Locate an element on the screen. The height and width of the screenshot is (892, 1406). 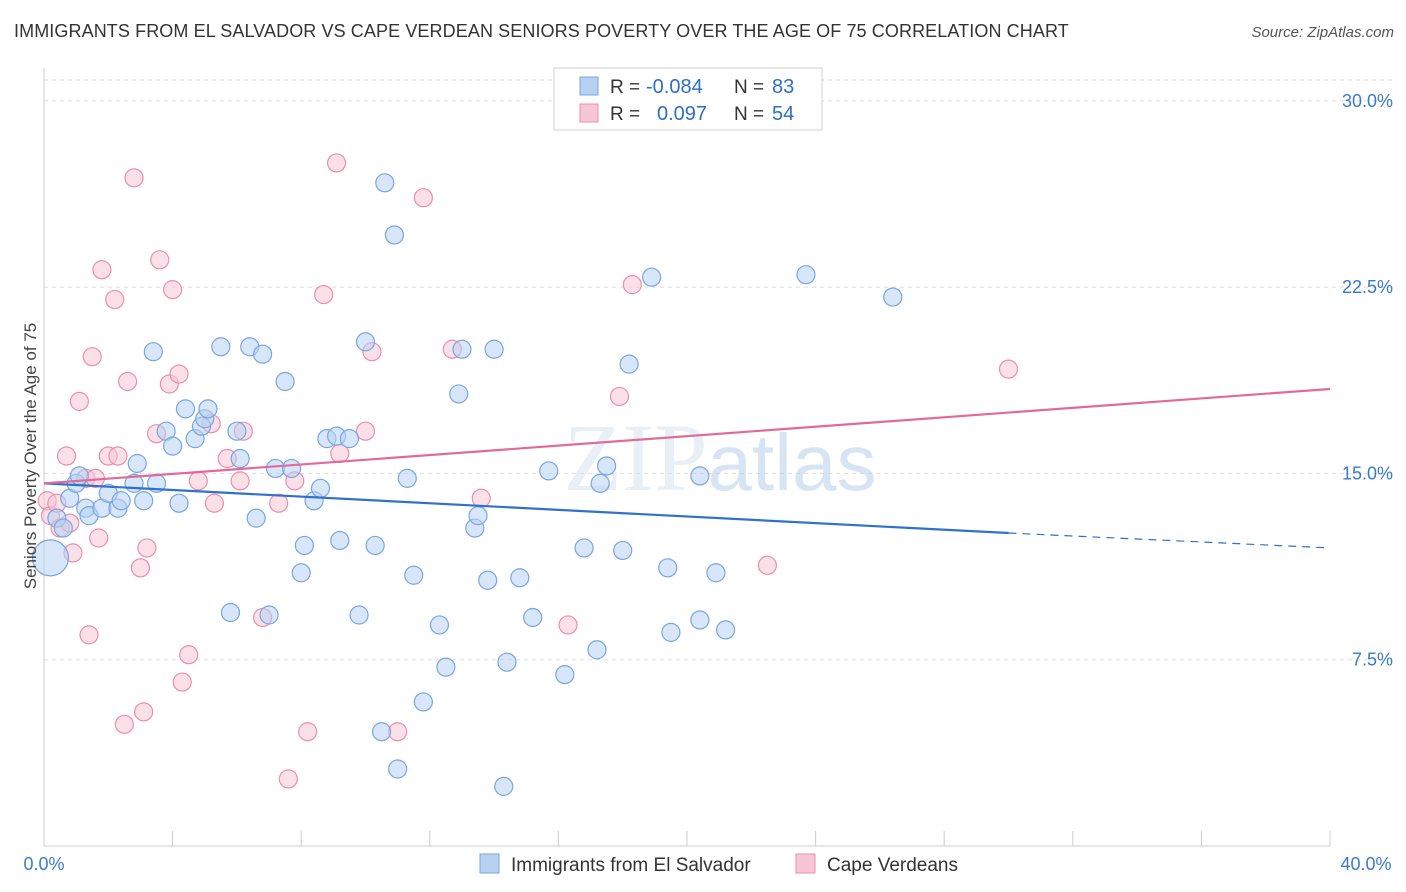
legend-n-label-2: N = is located at coordinates (749, 114).